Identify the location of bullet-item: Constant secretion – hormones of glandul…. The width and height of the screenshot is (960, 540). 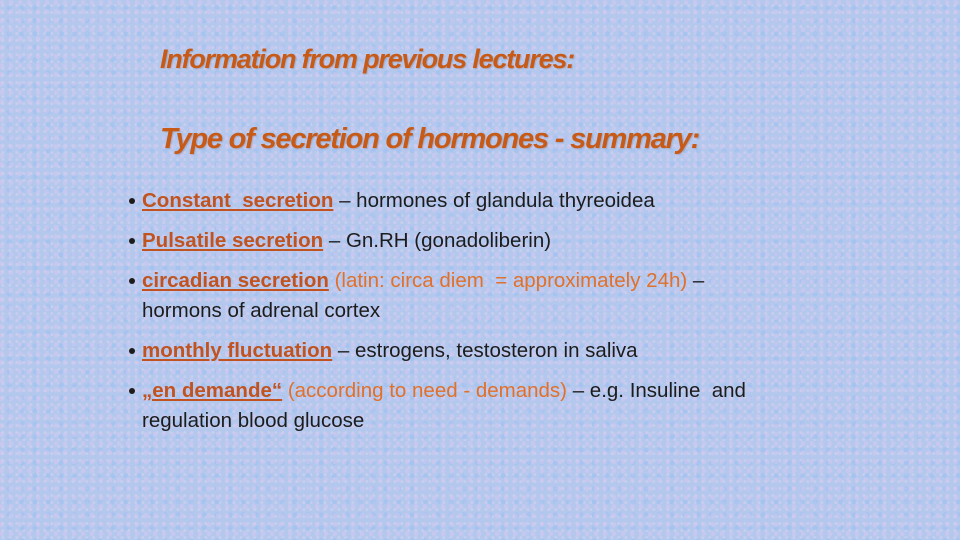
(453, 201).